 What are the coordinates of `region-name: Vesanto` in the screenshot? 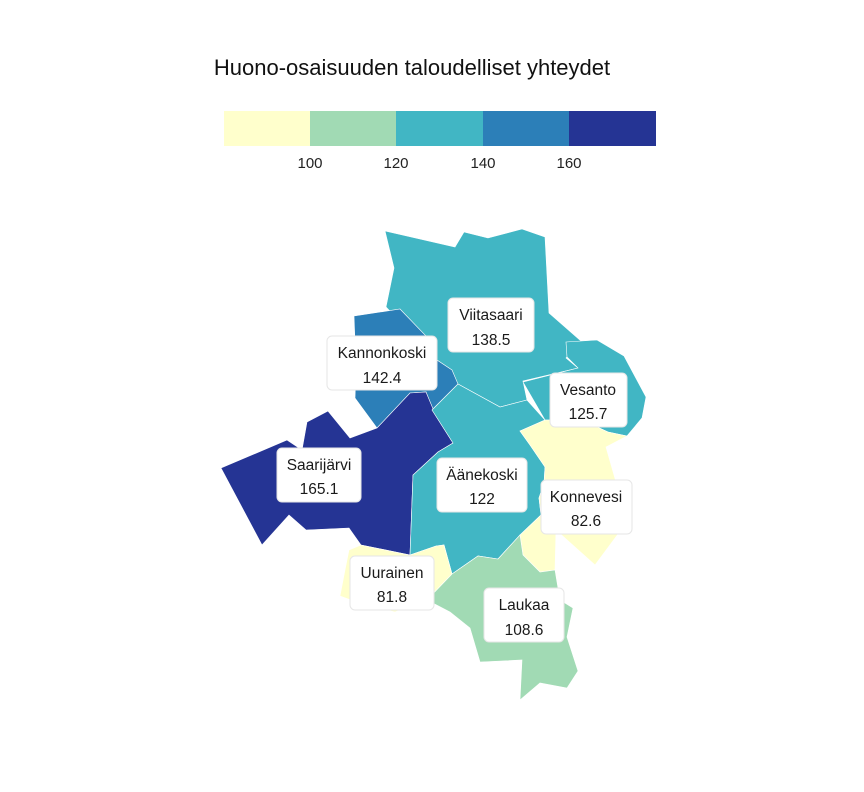 It's located at (588, 390).